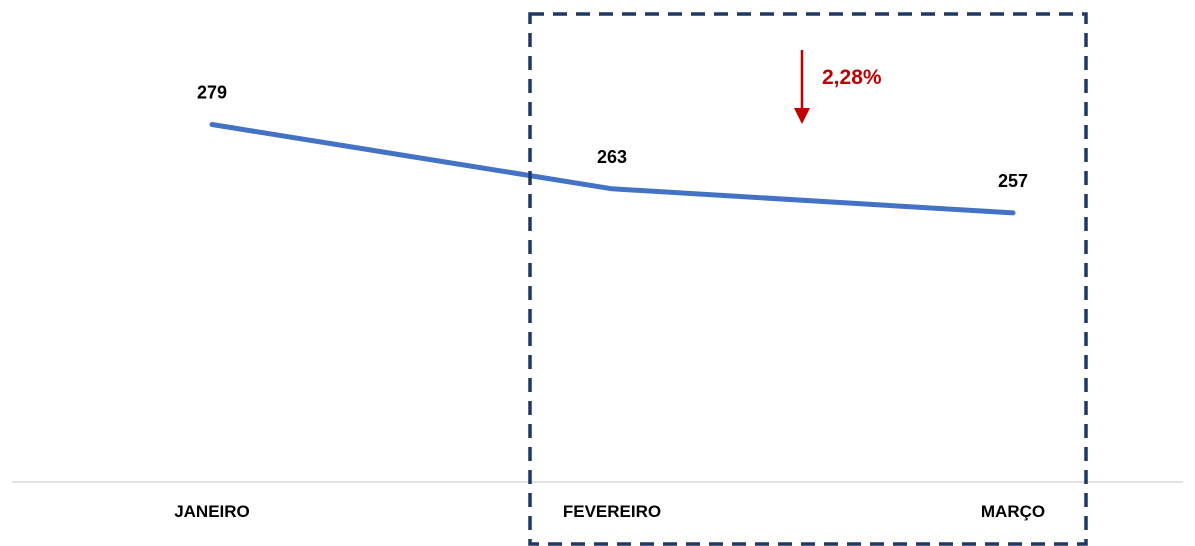 The width and height of the screenshot is (1195, 546). What do you see at coordinates (212, 93) in the screenshot?
I see `data-label-janeiro: 279` at bounding box center [212, 93].